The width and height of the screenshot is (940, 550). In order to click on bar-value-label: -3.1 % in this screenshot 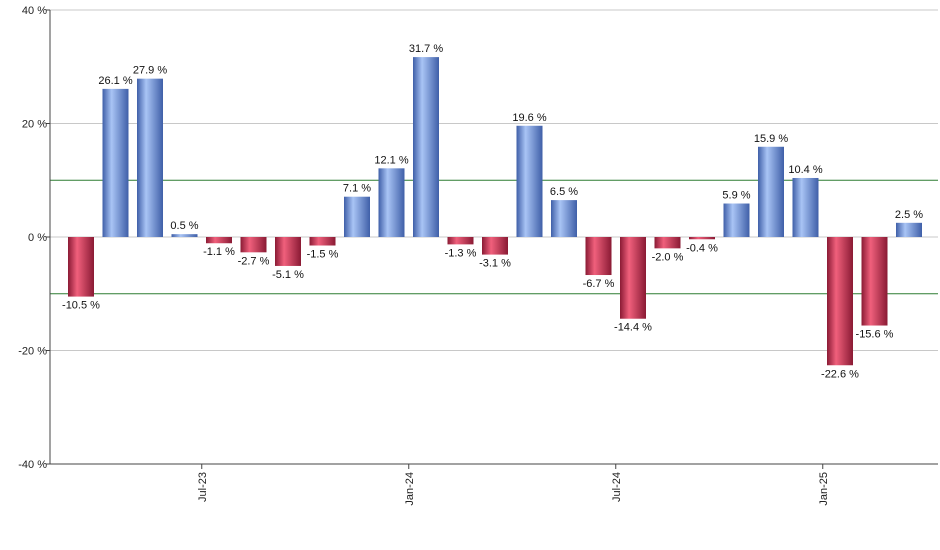, I will do `click(495, 264)`.